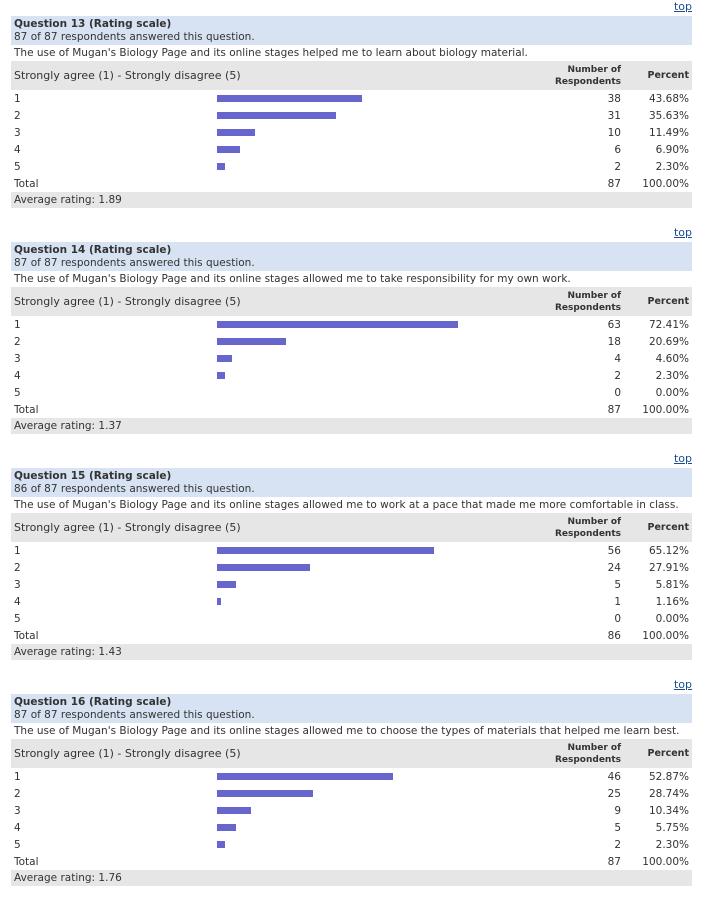 Image resolution: width=704 pixels, height=920 pixels. Describe the element at coordinates (614, 635) in the screenshot. I see `total-count: 86` at that location.